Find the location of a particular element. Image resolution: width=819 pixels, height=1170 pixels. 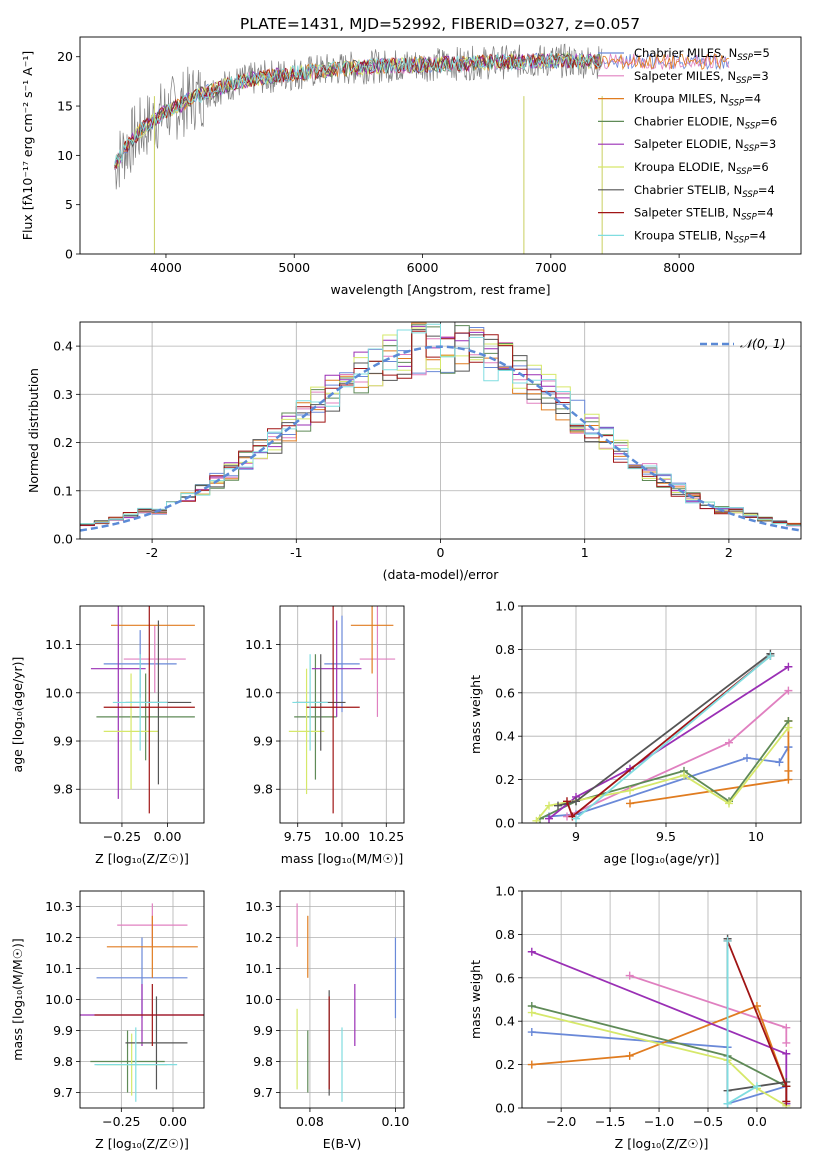

spectrum-model-line is located at coordinates (358, 111).